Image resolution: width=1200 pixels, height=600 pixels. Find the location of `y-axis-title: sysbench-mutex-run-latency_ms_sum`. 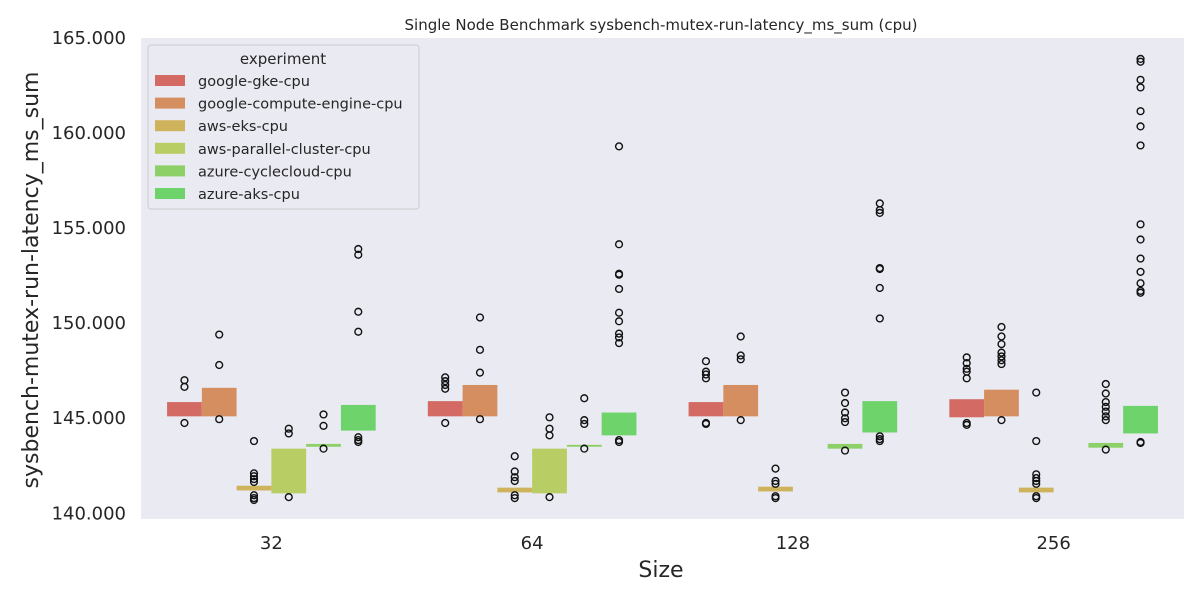

y-axis-title: sysbench-mutex-run-latency_ms_sum is located at coordinates (31, 280).